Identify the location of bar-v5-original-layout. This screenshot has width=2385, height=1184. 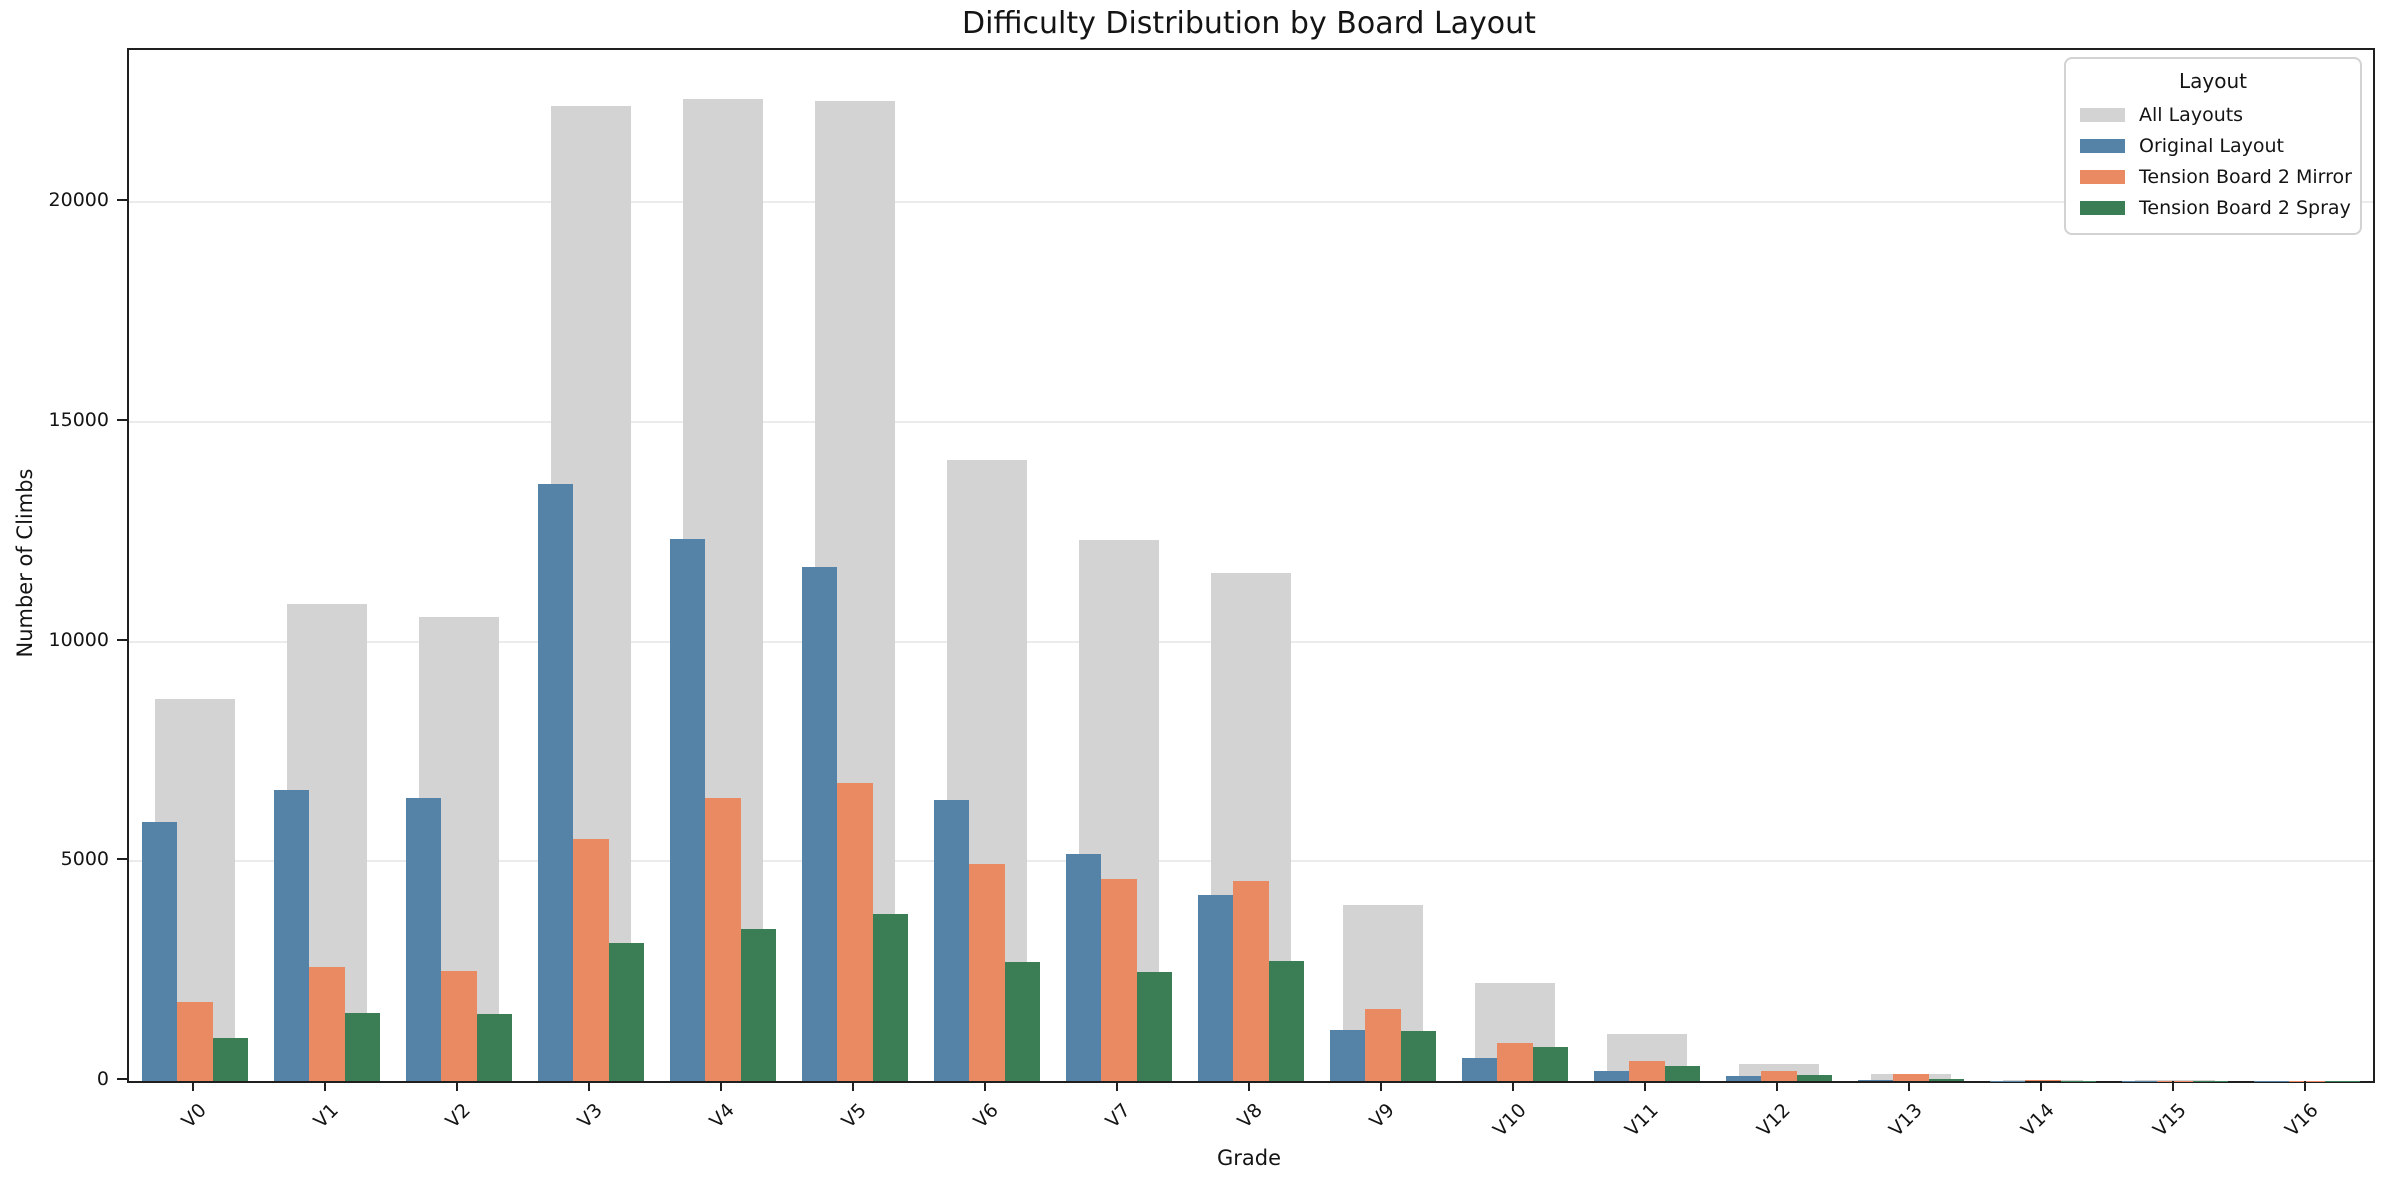
(820, 824).